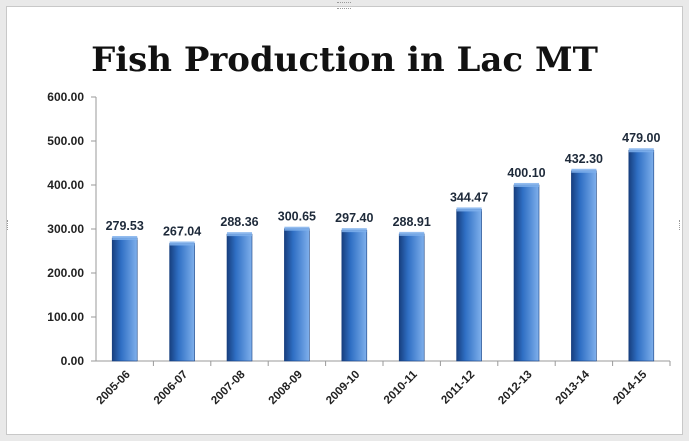 The height and width of the screenshot is (441, 689). I want to click on data-label: 288.36, so click(239, 222).